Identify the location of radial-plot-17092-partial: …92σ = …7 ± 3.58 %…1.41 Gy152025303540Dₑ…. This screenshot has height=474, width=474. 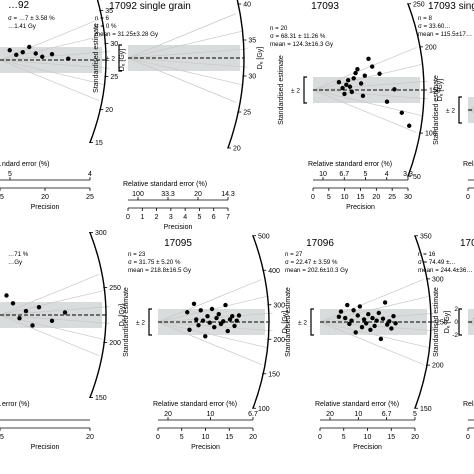
(63, 105).